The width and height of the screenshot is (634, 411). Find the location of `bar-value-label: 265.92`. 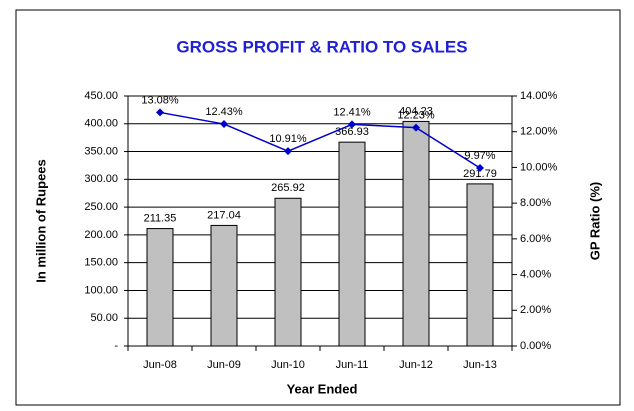

bar-value-label: 265.92 is located at coordinates (288, 188).